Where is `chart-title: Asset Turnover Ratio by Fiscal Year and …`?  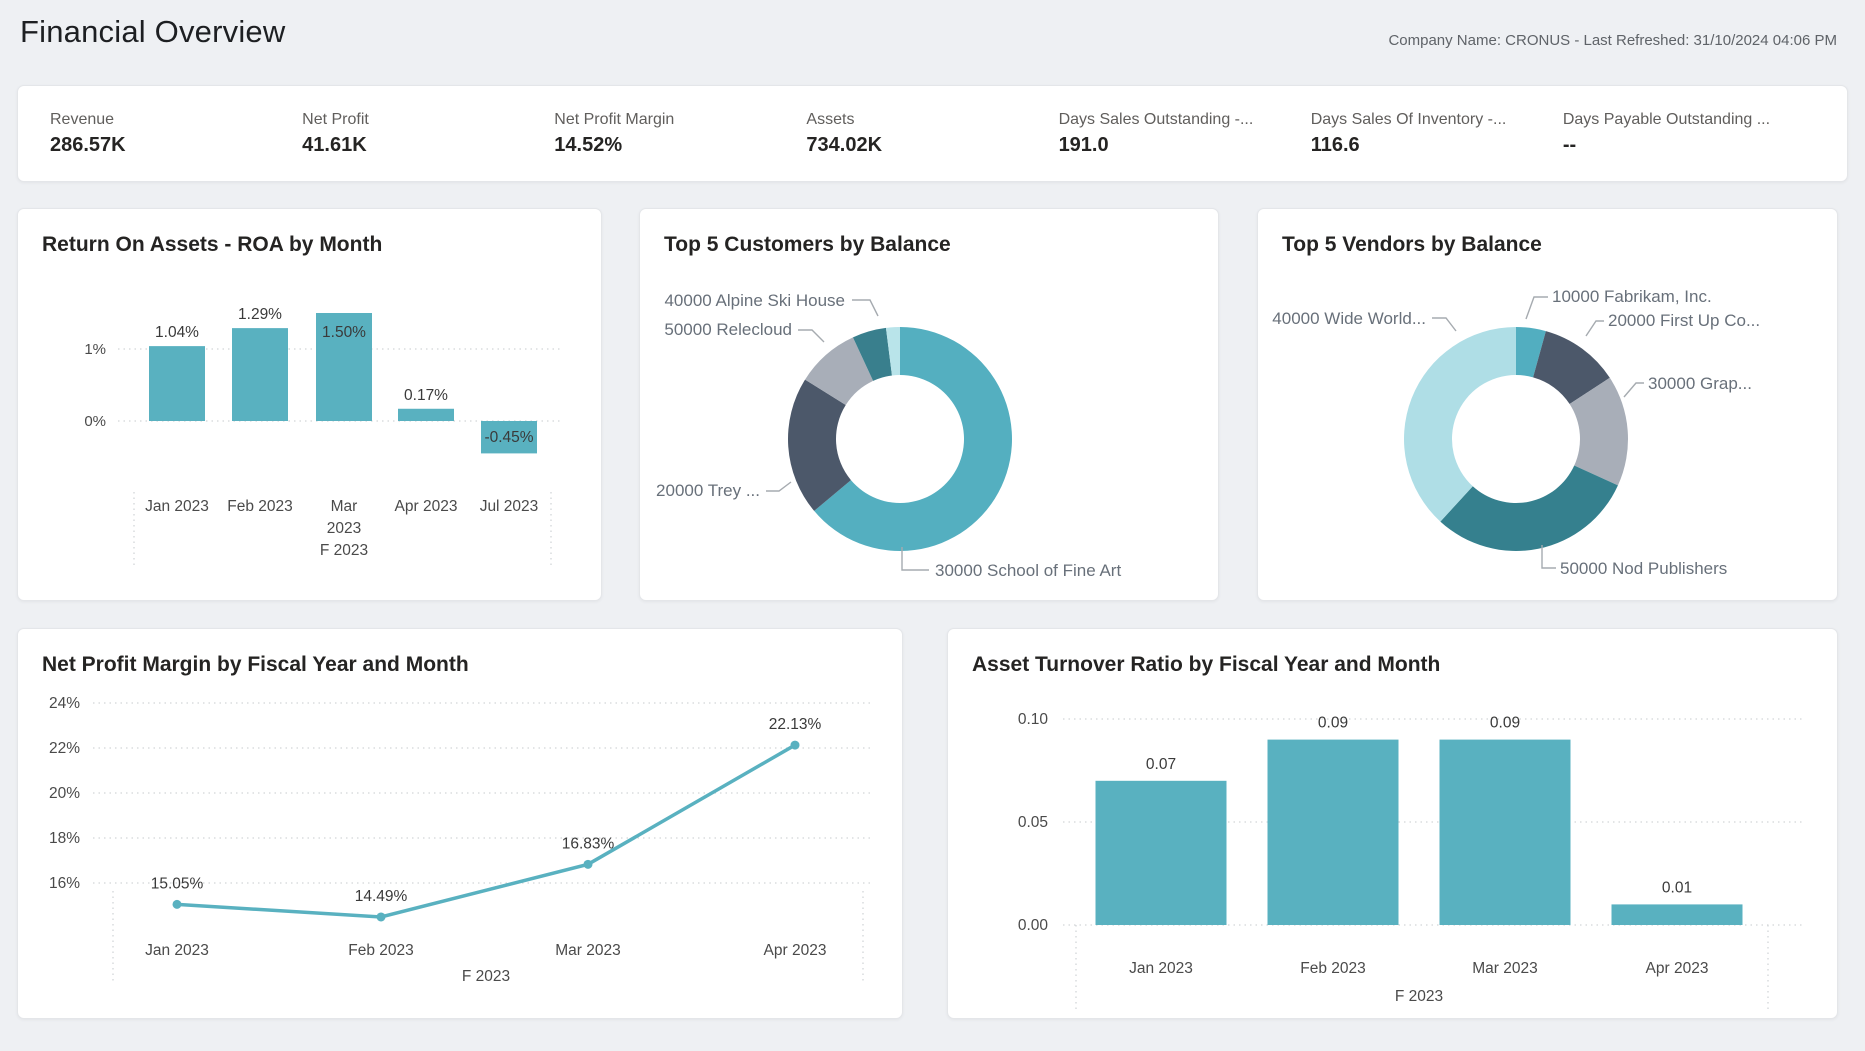 chart-title: Asset Turnover Ratio by Fiscal Year and … is located at coordinates (1206, 664).